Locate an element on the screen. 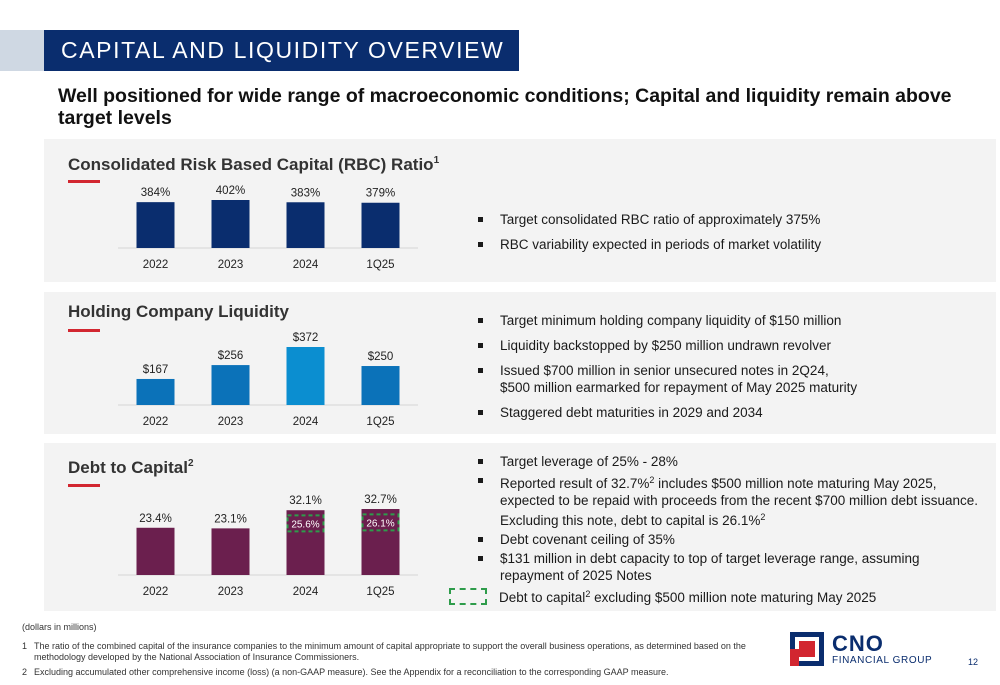  units-note: (dollars in millions) is located at coordinates (59, 627).